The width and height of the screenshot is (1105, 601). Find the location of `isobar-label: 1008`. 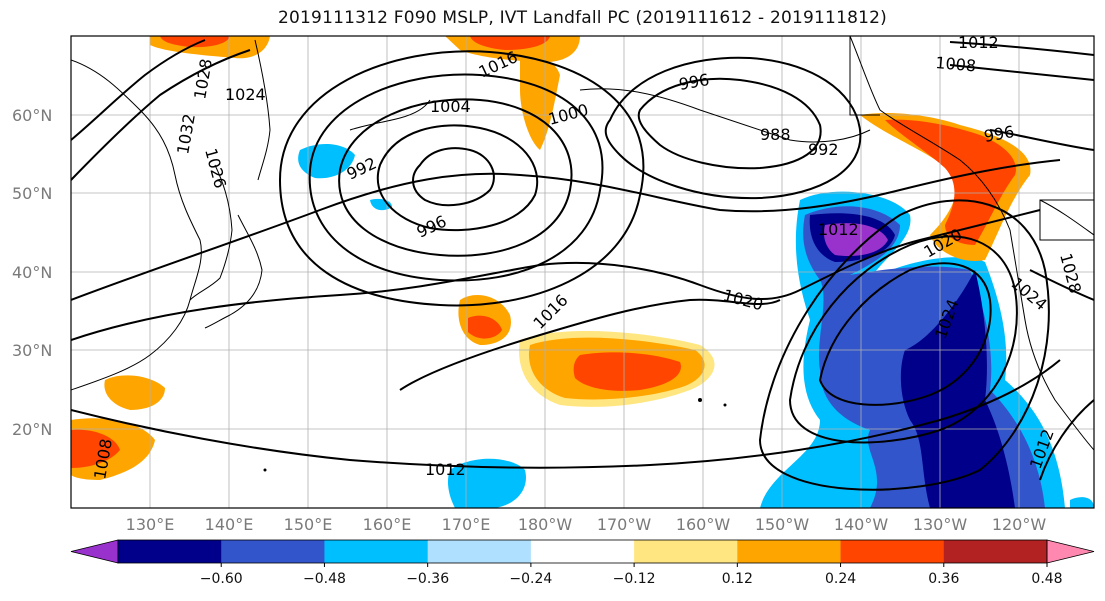

isobar-label: 1008 is located at coordinates (956, 64).